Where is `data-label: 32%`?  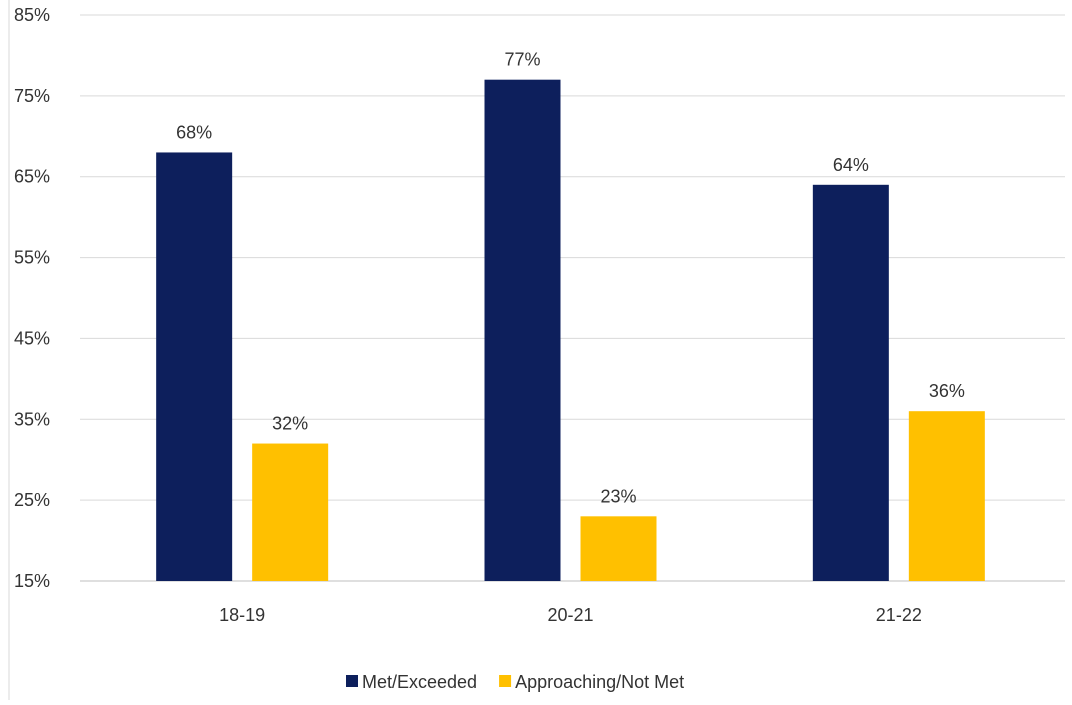 data-label: 32% is located at coordinates (290, 424).